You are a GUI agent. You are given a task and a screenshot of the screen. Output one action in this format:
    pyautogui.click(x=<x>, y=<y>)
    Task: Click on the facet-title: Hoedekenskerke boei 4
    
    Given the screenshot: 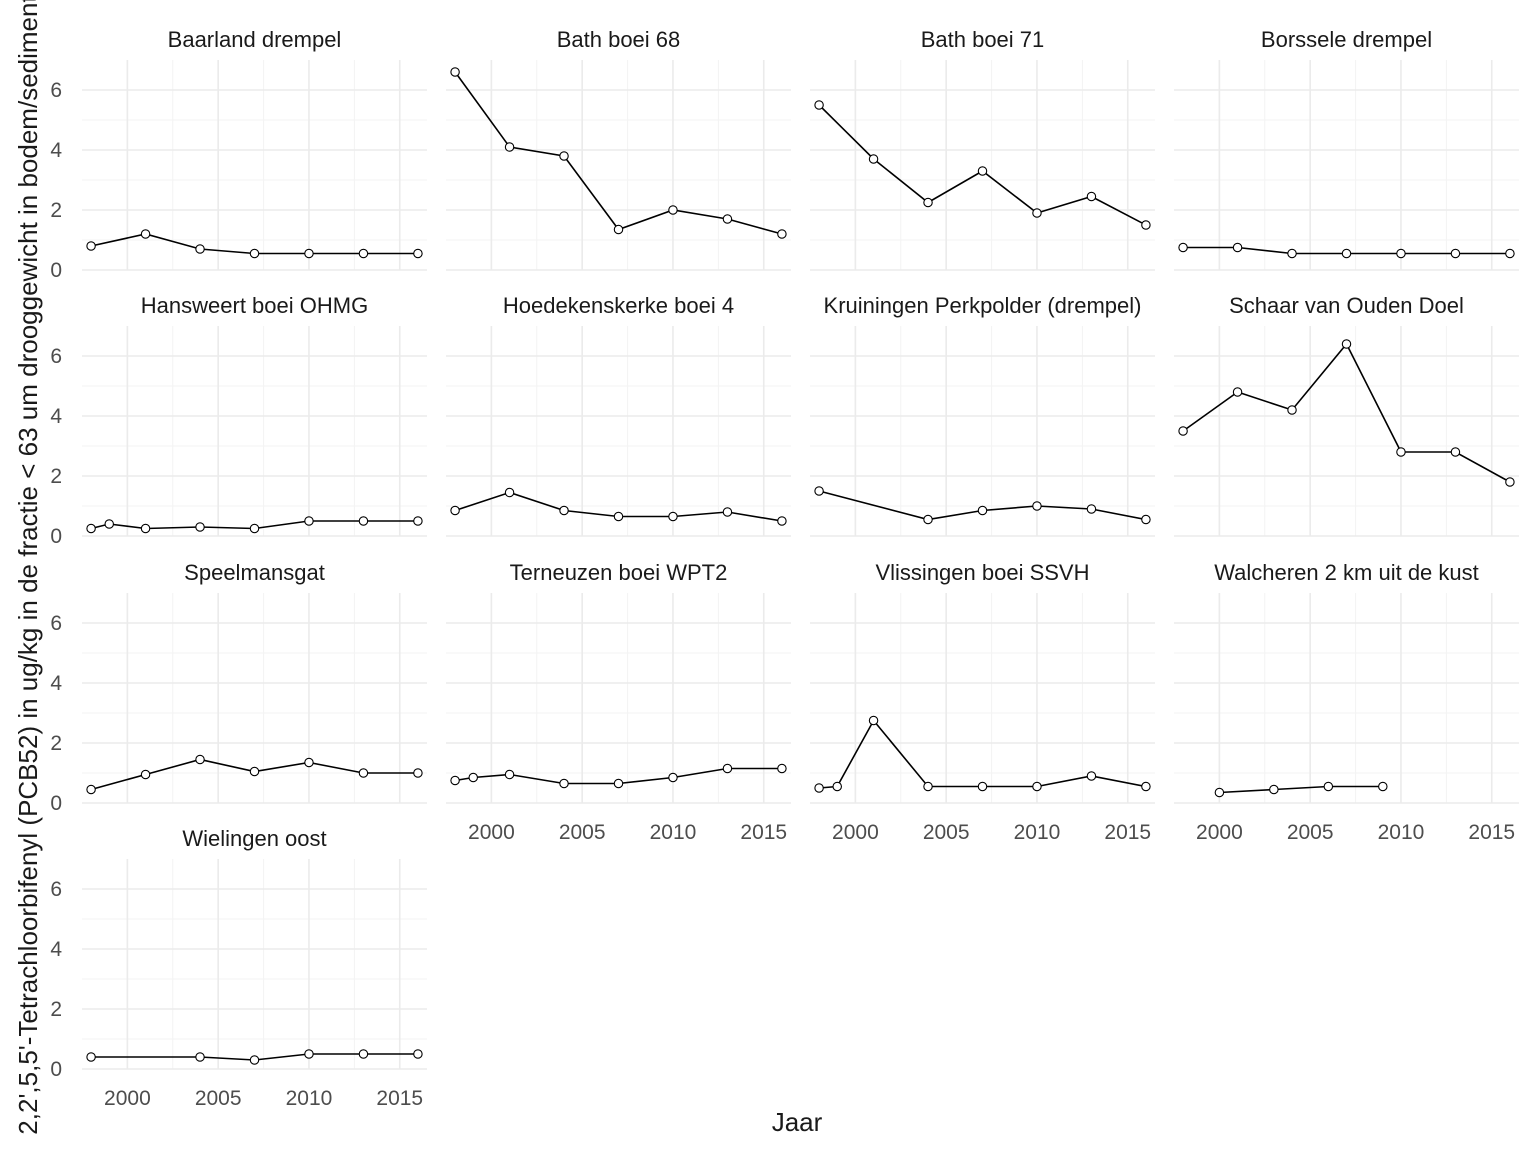 What is the action you would take?
    pyautogui.click(x=618, y=305)
    